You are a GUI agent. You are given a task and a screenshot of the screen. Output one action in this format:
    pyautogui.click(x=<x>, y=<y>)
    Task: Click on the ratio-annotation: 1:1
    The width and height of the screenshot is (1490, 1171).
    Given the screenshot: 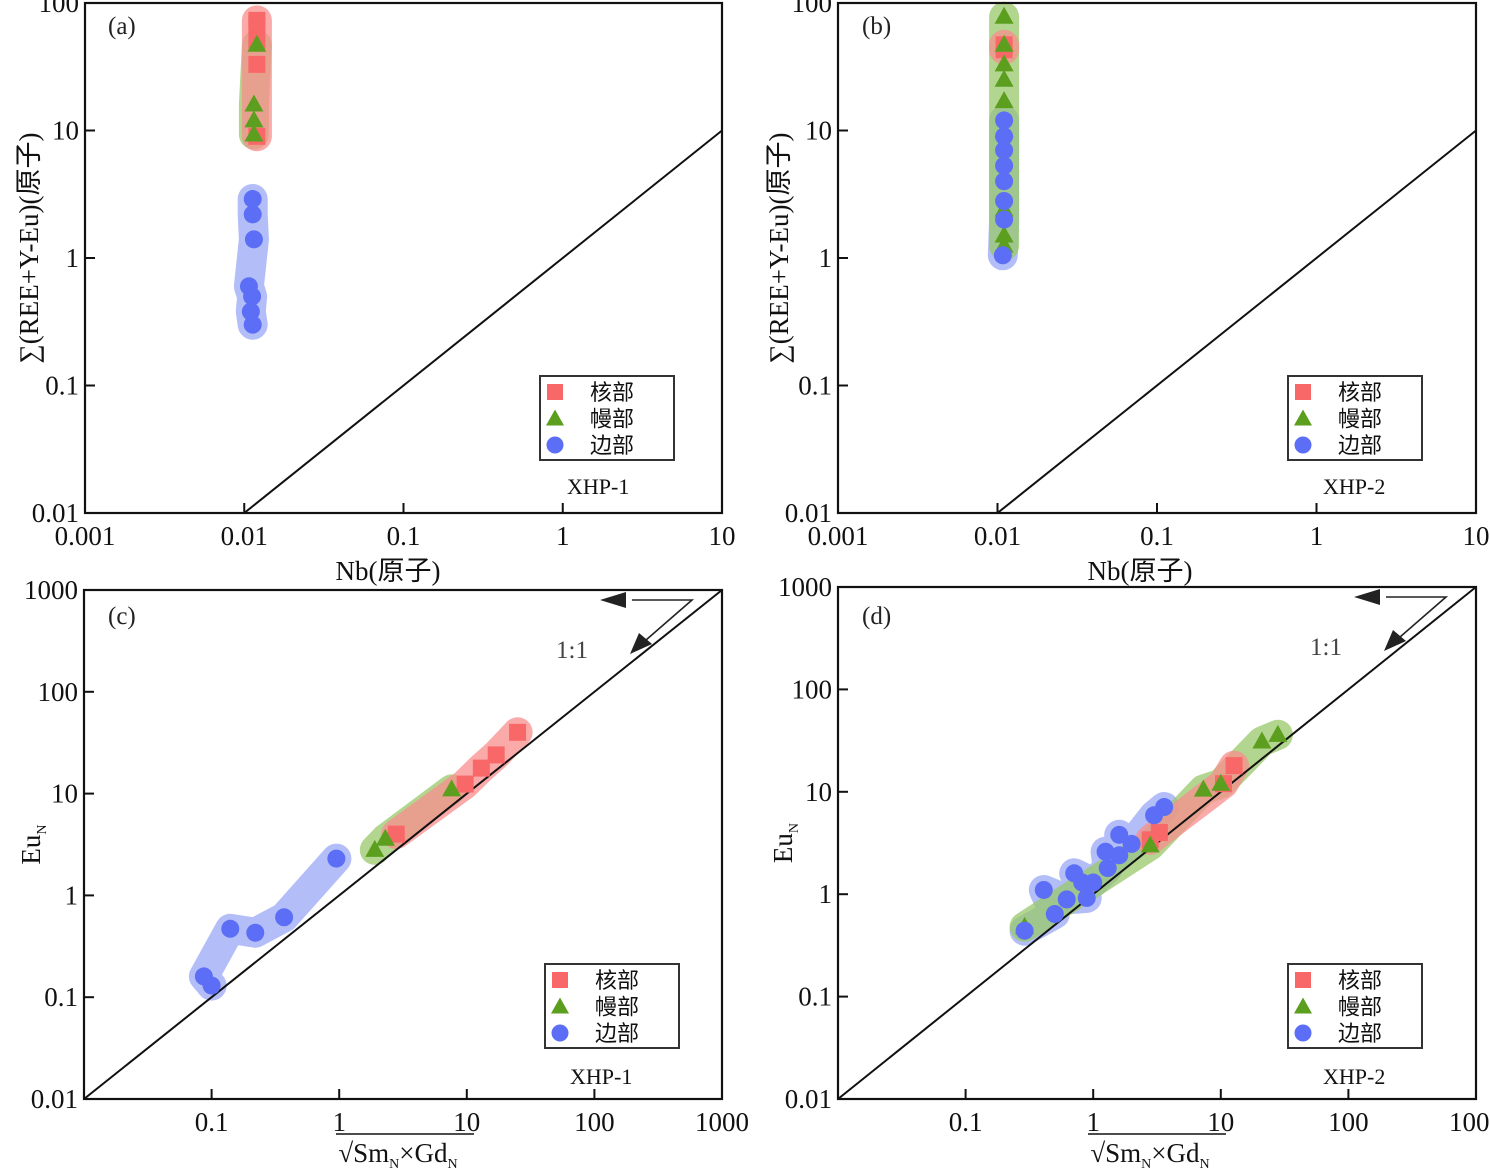 What is the action you would take?
    pyautogui.click(x=572, y=650)
    